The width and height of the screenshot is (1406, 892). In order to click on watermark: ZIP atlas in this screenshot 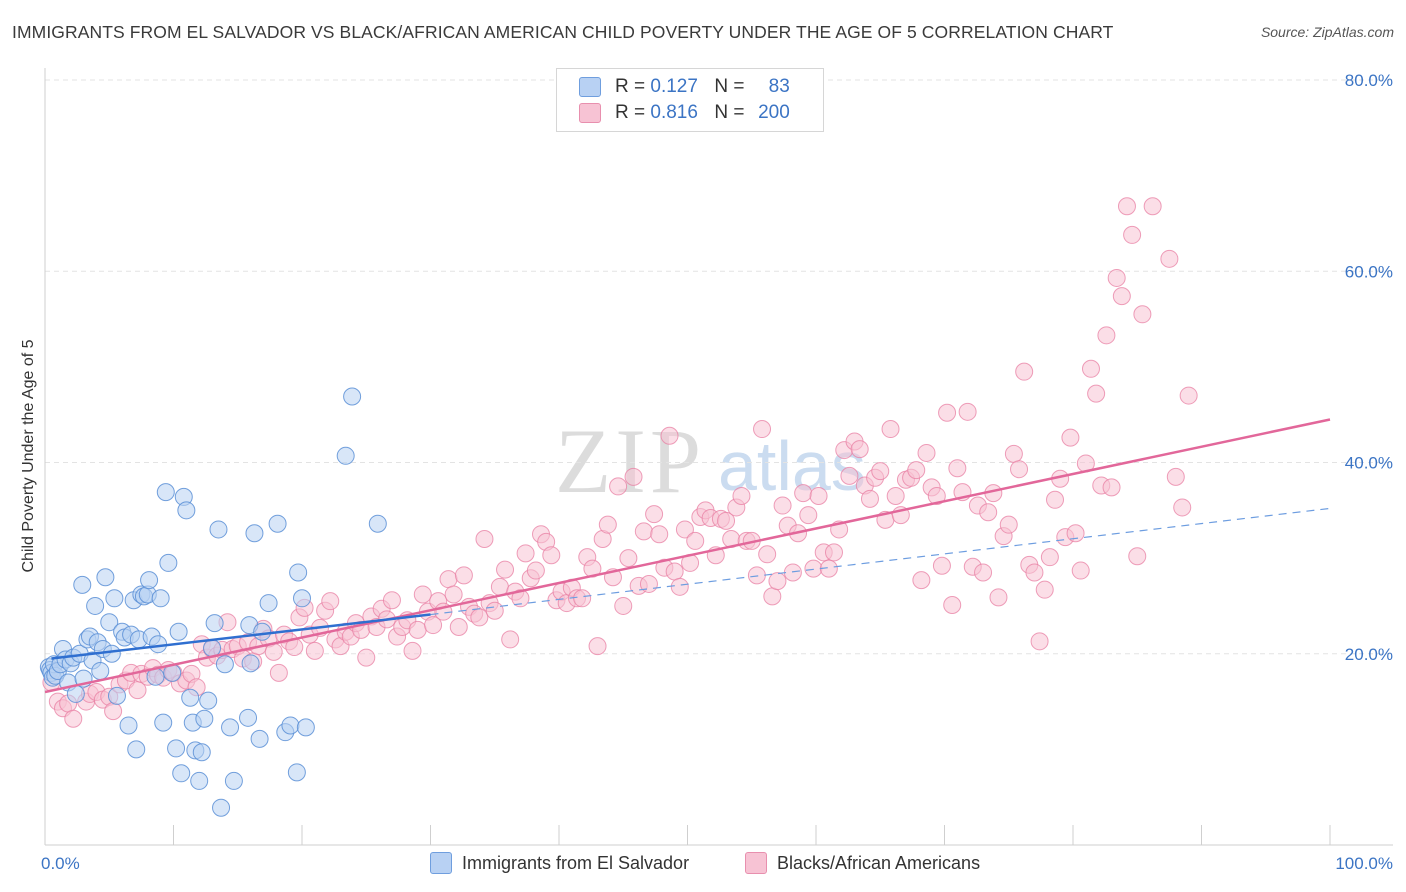, I will do `click(710, 461)`.